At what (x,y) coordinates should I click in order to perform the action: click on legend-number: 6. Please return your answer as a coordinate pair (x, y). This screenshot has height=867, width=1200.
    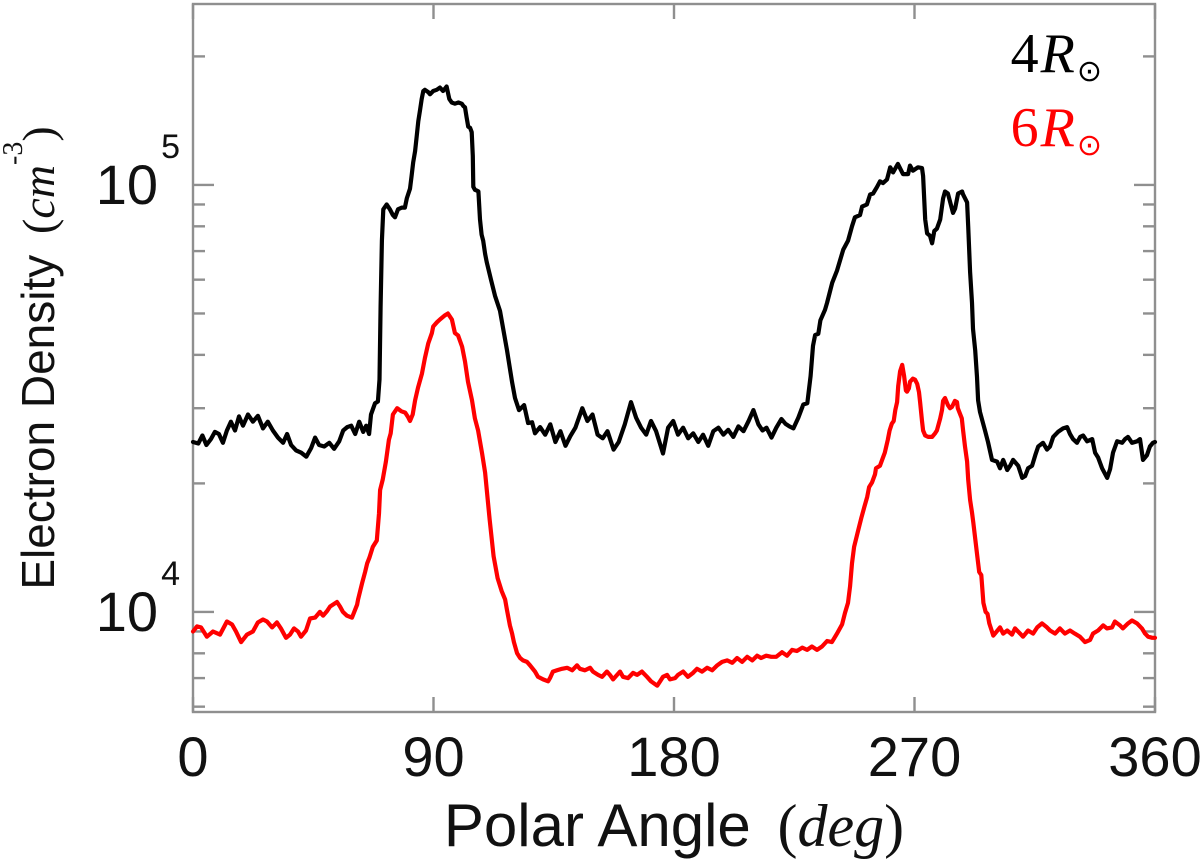
    Looking at the image, I should click on (1024, 128).